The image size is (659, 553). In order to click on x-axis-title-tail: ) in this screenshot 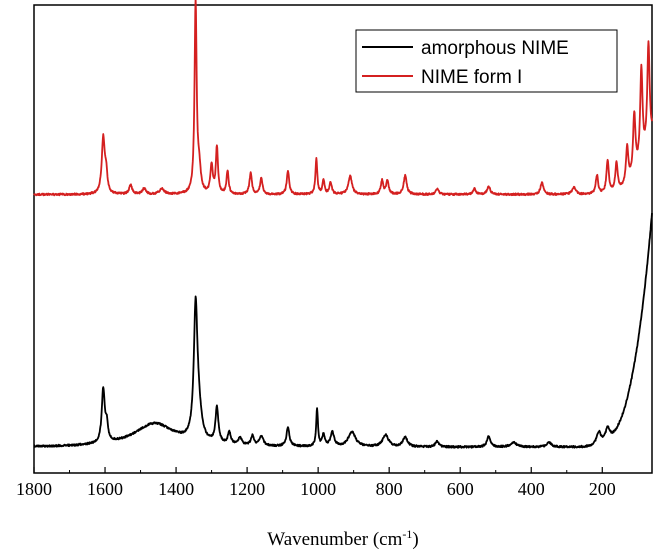, I will do `click(415, 539)`.